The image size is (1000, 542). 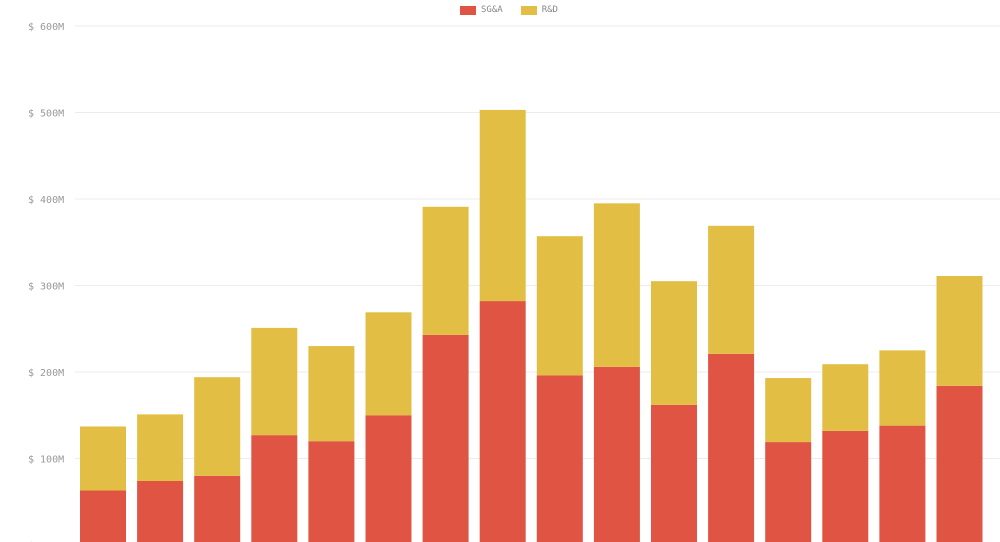 What do you see at coordinates (549, 10) in the screenshot?
I see `legend-label-rd: R&D` at bounding box center [549, 10].